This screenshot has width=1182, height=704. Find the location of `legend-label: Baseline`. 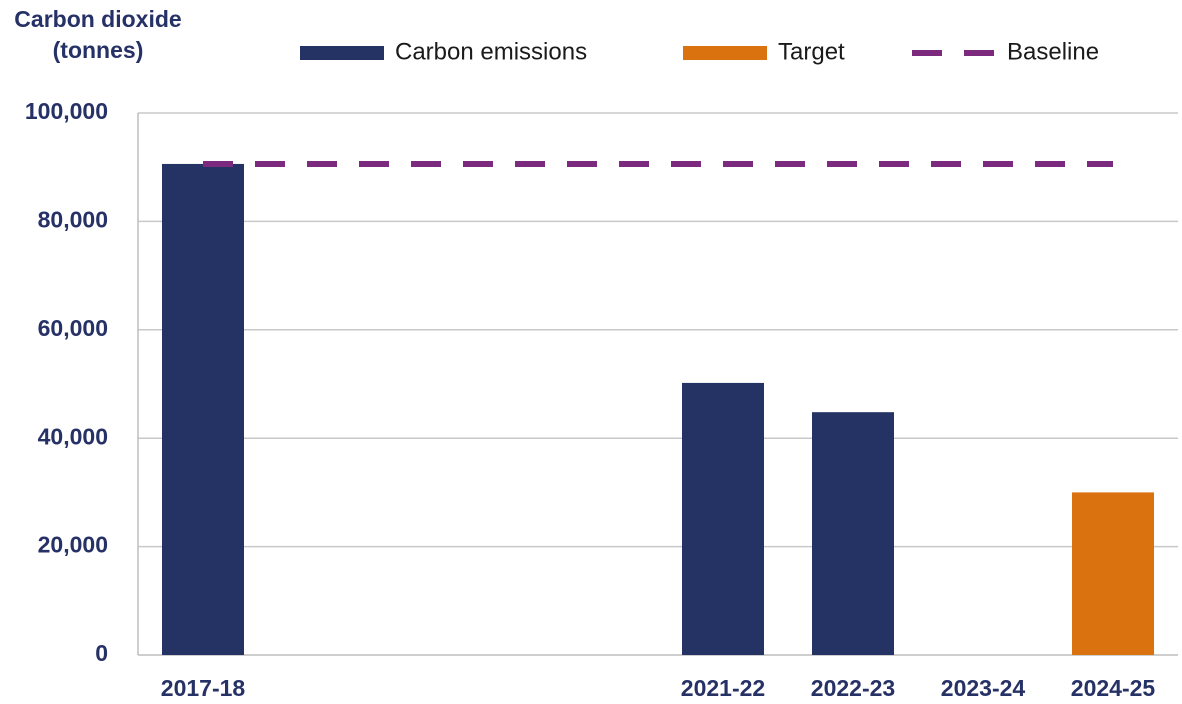

legend-label: Baseline is located at coordinates (1053, 51).